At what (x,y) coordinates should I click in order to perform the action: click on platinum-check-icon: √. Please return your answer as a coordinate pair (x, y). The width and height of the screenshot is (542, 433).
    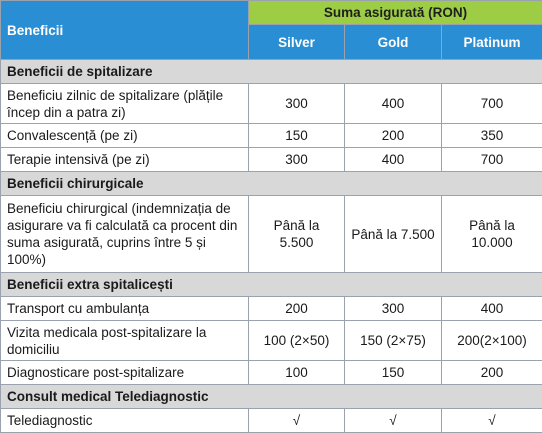
    Looking at the image, I should click on (492, 421).